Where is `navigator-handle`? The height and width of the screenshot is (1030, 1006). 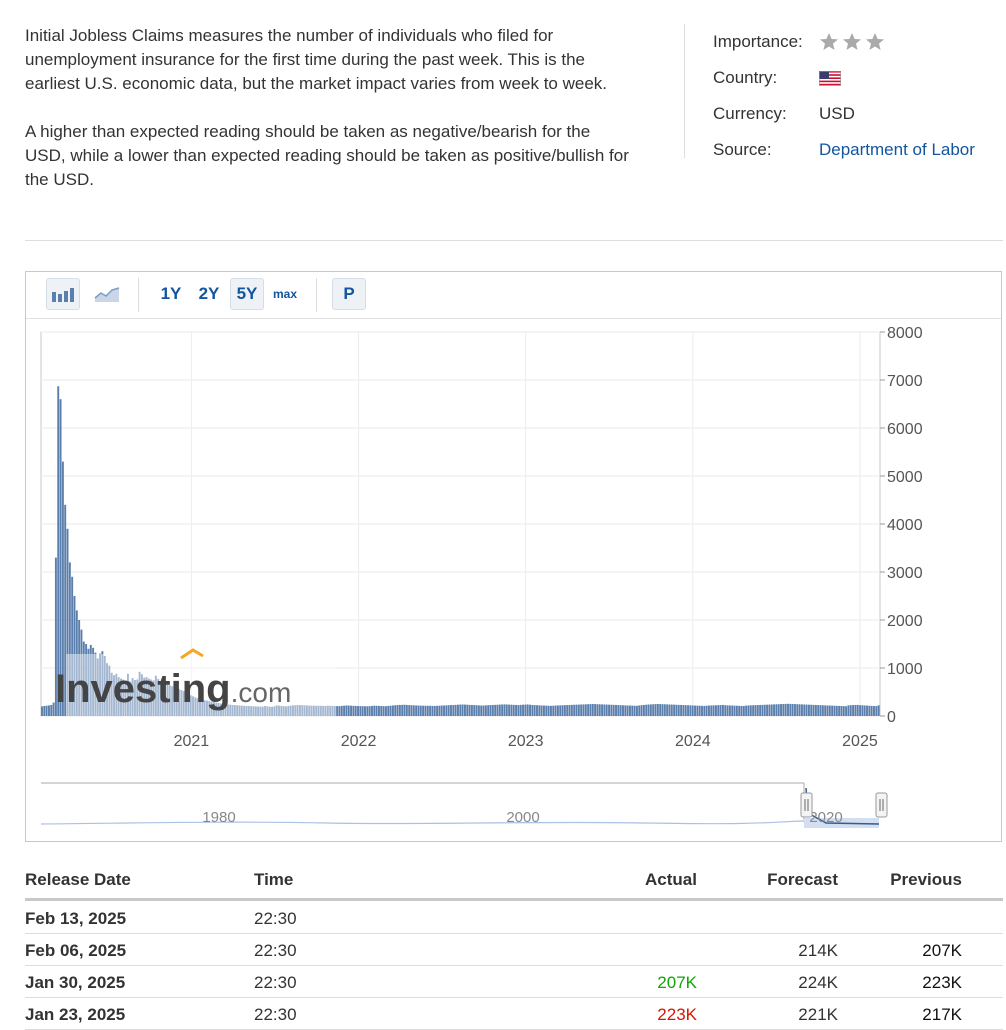
navigator-handle is located at coordinates (881, 805).